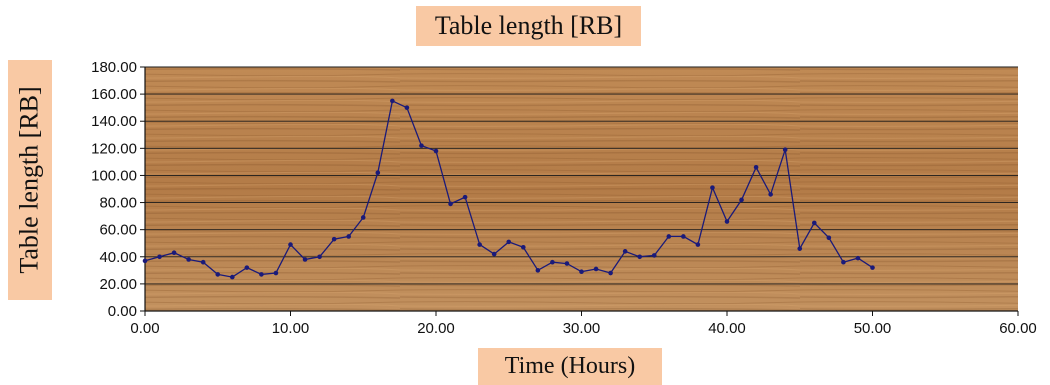 The image size is (1050, 385). I want to click on y-tick-label: 120.00, so click(114, 148).